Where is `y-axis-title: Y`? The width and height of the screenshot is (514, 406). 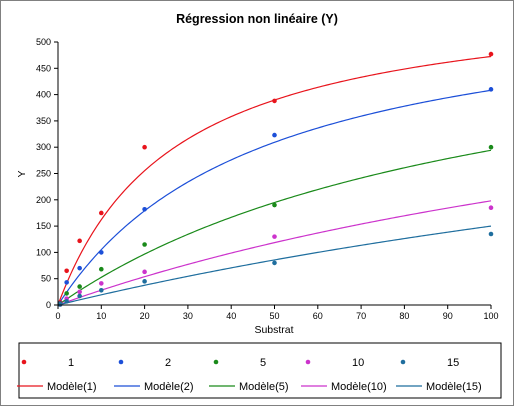
y-axis-title: Y is located at coordinates (22, 173).